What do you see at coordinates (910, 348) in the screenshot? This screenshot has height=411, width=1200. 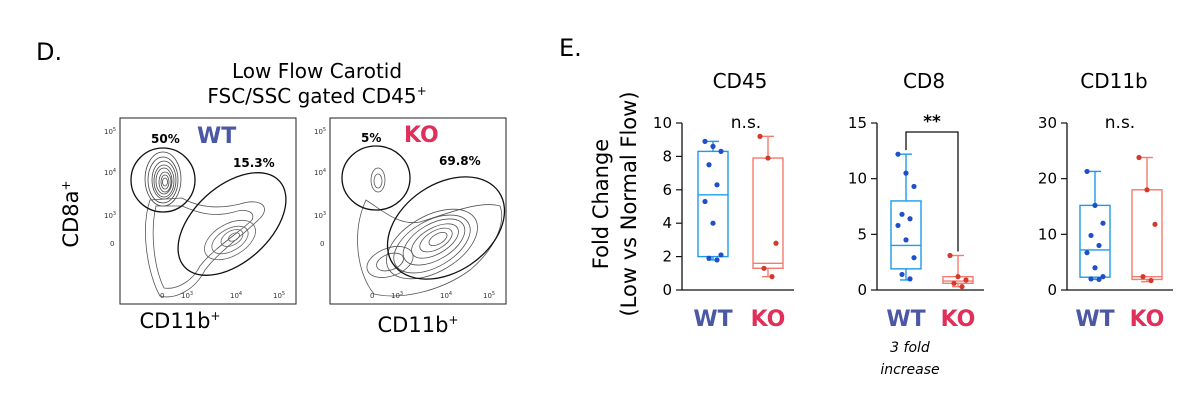 I see `note-line1: 3 fold` at bounding box center [910, 348].